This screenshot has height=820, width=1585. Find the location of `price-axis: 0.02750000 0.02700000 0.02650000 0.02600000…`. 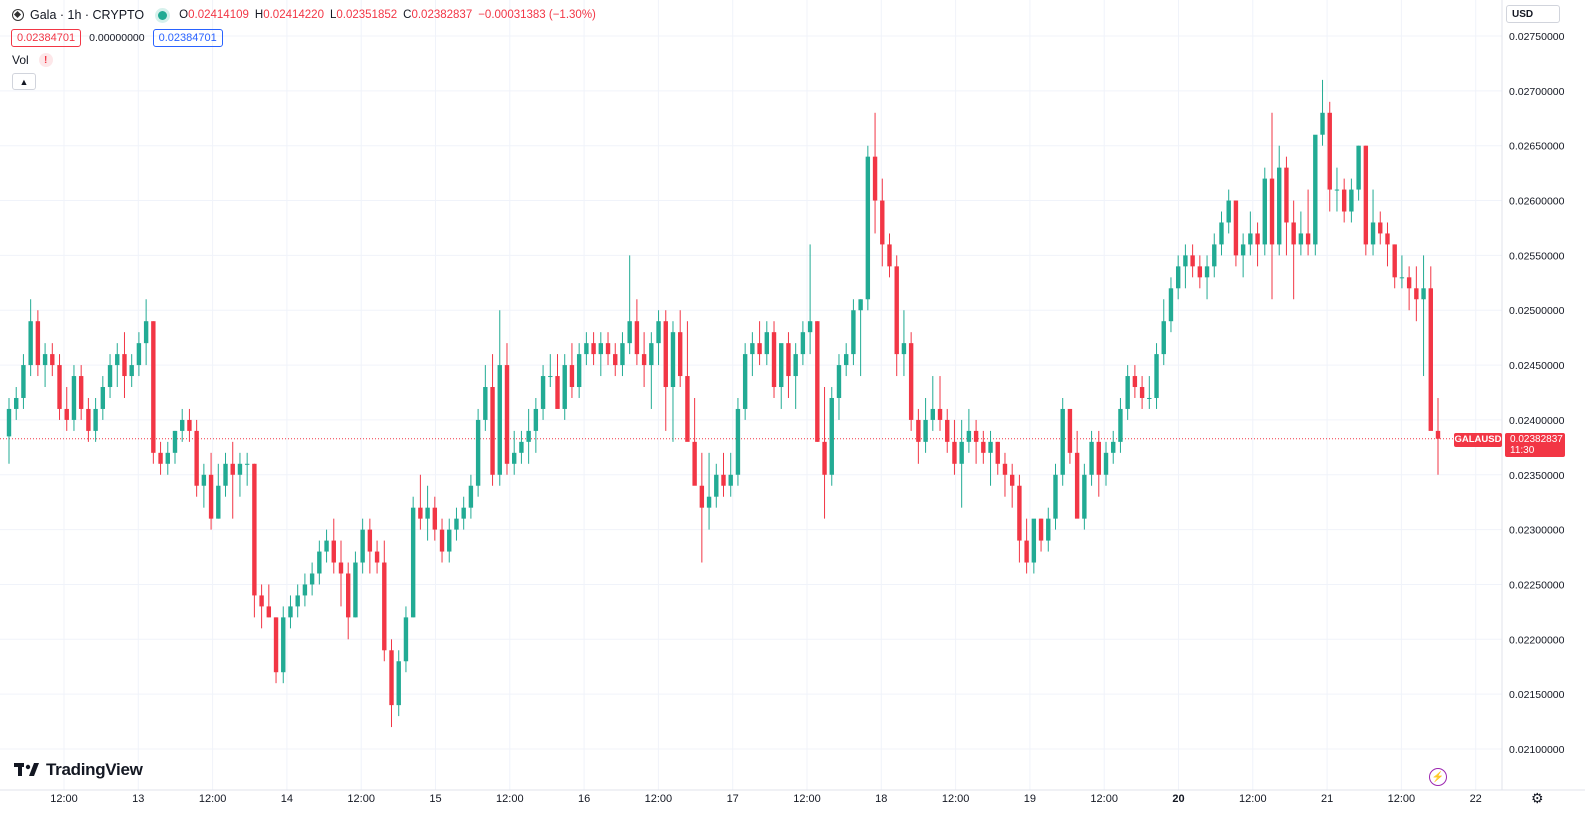

price-axis: 0.02750000 0.02700000 0.02650000 0.02600000… is located at coordinates (1537, 393).